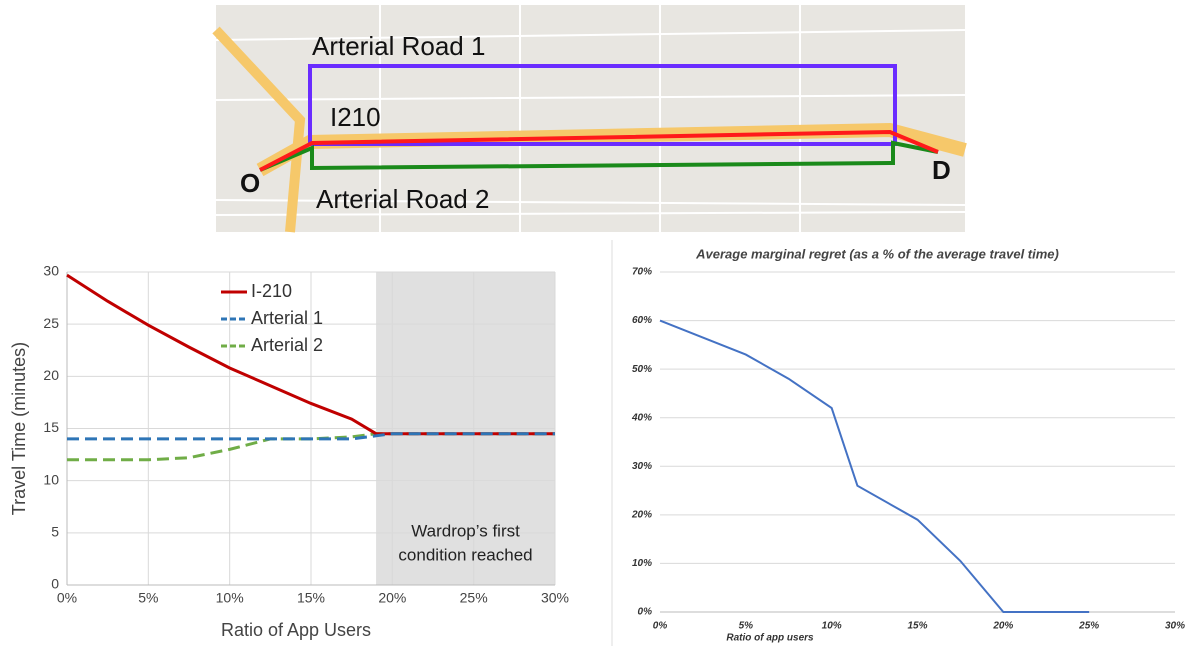 This screenshot has height=646, width=1188. I want to click on freeway, so click(259, 129).